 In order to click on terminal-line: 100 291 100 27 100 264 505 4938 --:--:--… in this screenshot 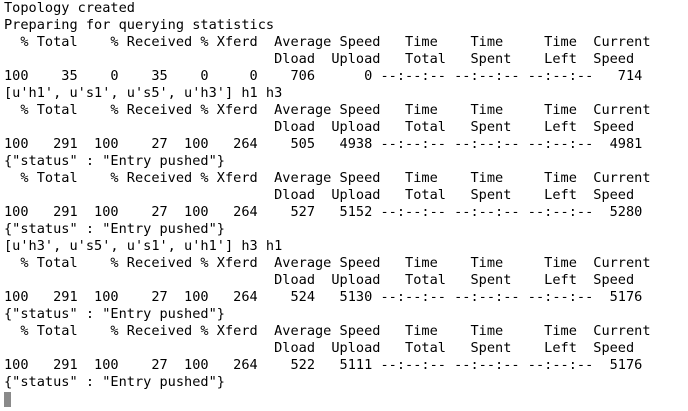, I will do `click(323, 144)`.